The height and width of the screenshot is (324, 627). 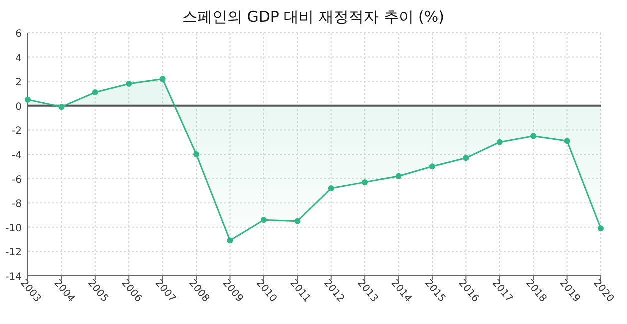 What do you see at coordinates (17, 180) in the screenshot?
I see `y-tick-label: -6` at bounding box center [17, 180].